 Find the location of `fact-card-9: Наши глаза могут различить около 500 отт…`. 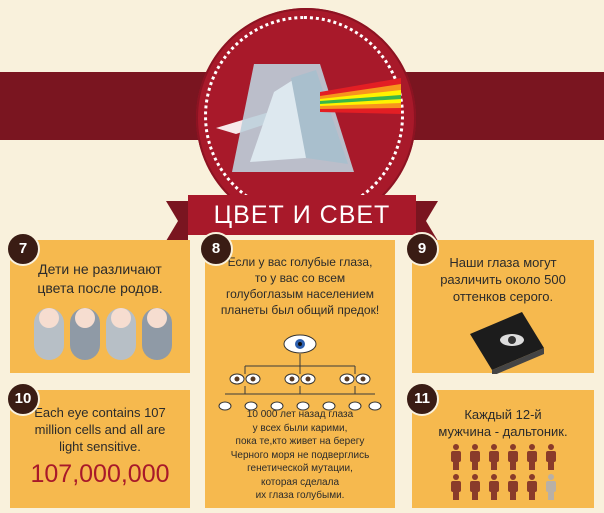

fact-card-9: Наши глаза могут различить около 500 отт… is located at coordinates (503, 307).